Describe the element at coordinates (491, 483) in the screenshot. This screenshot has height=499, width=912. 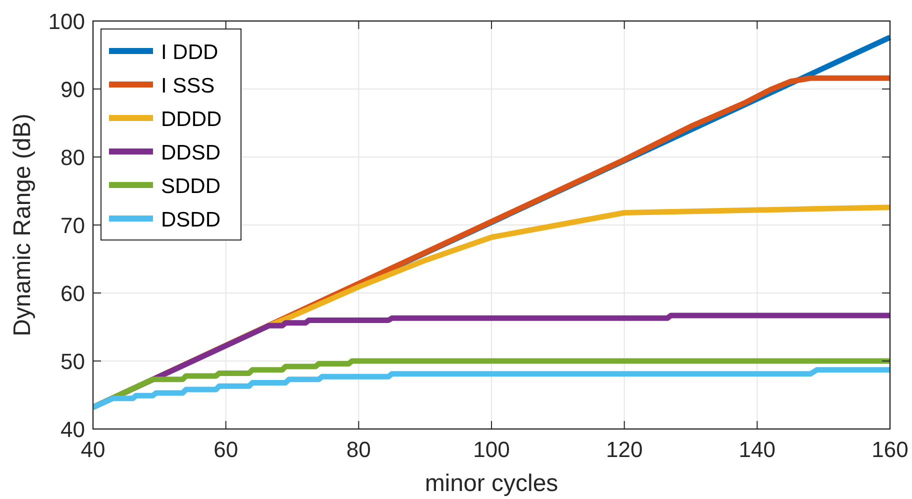
I see `x-axis-title: minor cycles` at that location.